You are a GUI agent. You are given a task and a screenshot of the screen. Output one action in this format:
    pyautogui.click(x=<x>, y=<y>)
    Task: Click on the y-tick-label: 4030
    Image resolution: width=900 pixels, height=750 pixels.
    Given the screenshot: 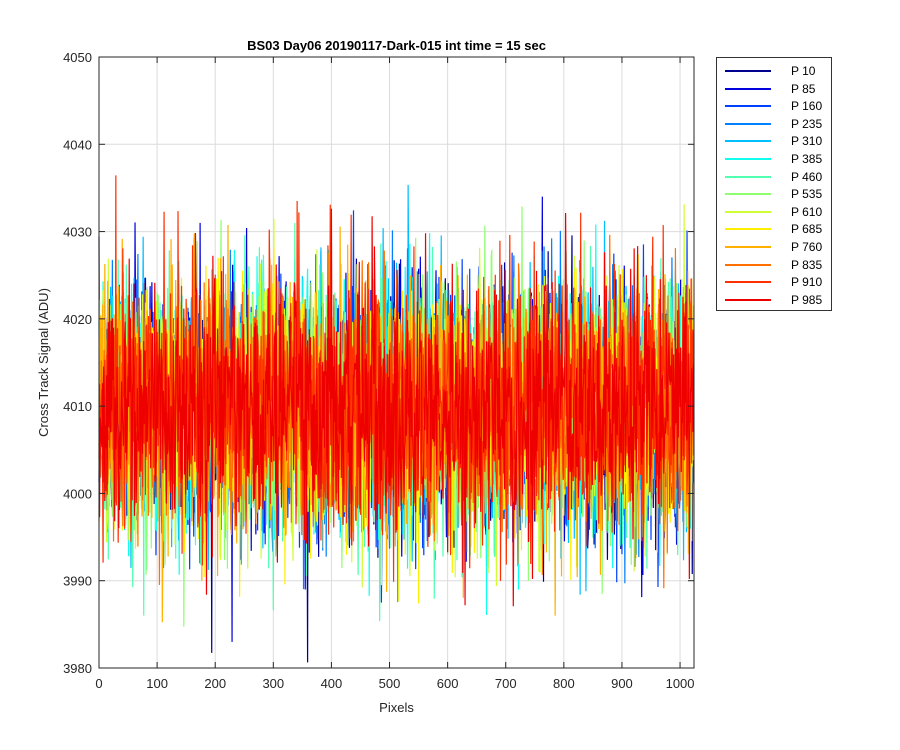 What is the action you would take?
    pyautogui.click(x=77, y=232)
    